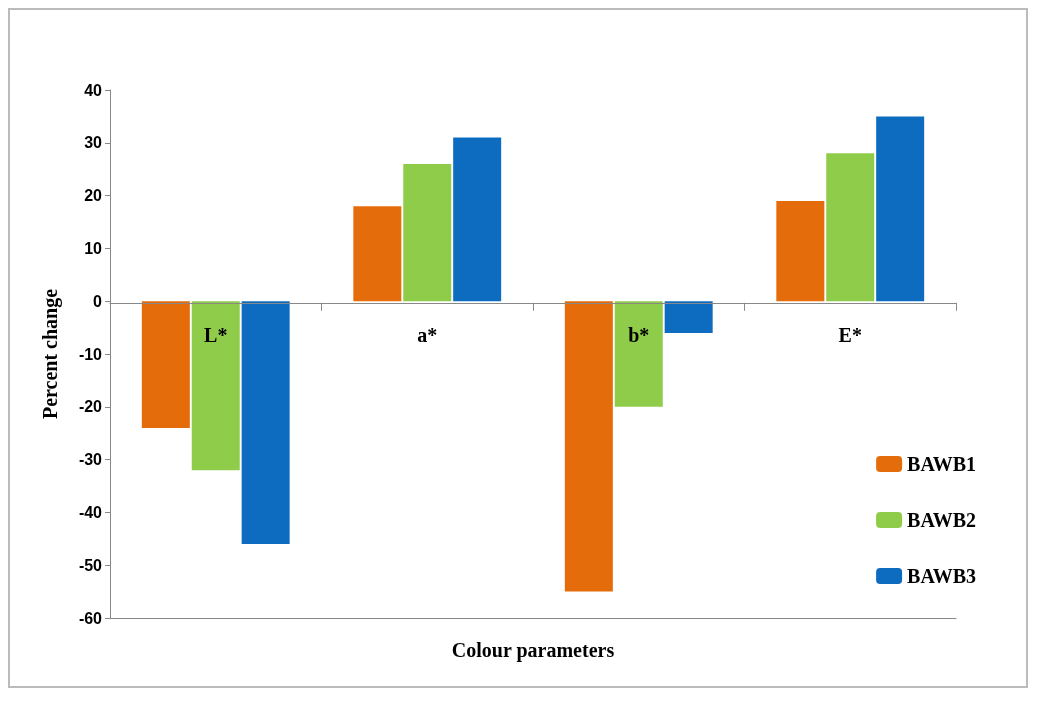  I want to click on x-tick-label: L*, so click(216, 334).